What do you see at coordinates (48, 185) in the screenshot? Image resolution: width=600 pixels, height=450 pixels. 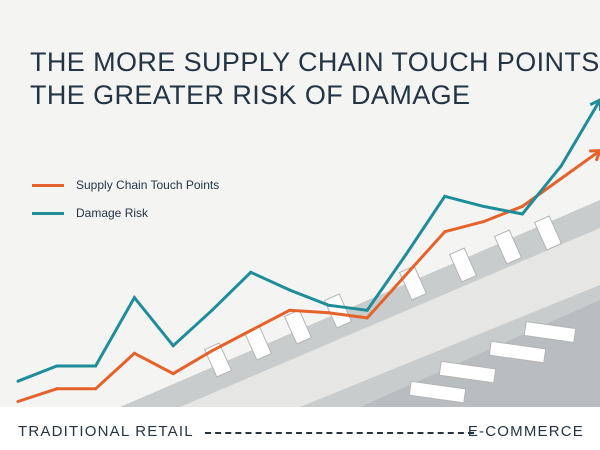 I see `legend-swatch-touch-points` at bounding box center [48, 185].